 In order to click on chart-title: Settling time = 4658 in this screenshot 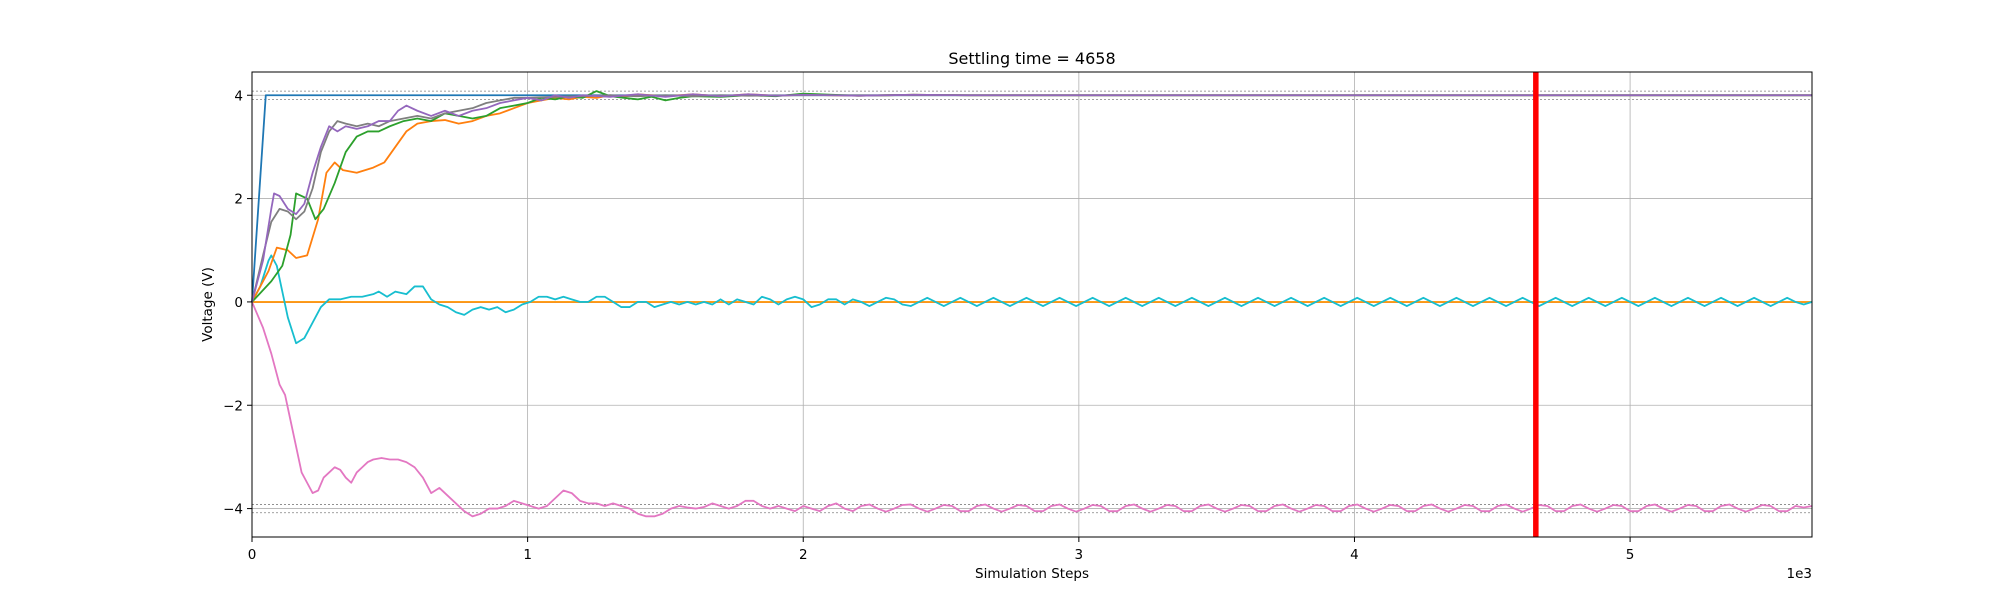, I will do `click(1031, 58)`.